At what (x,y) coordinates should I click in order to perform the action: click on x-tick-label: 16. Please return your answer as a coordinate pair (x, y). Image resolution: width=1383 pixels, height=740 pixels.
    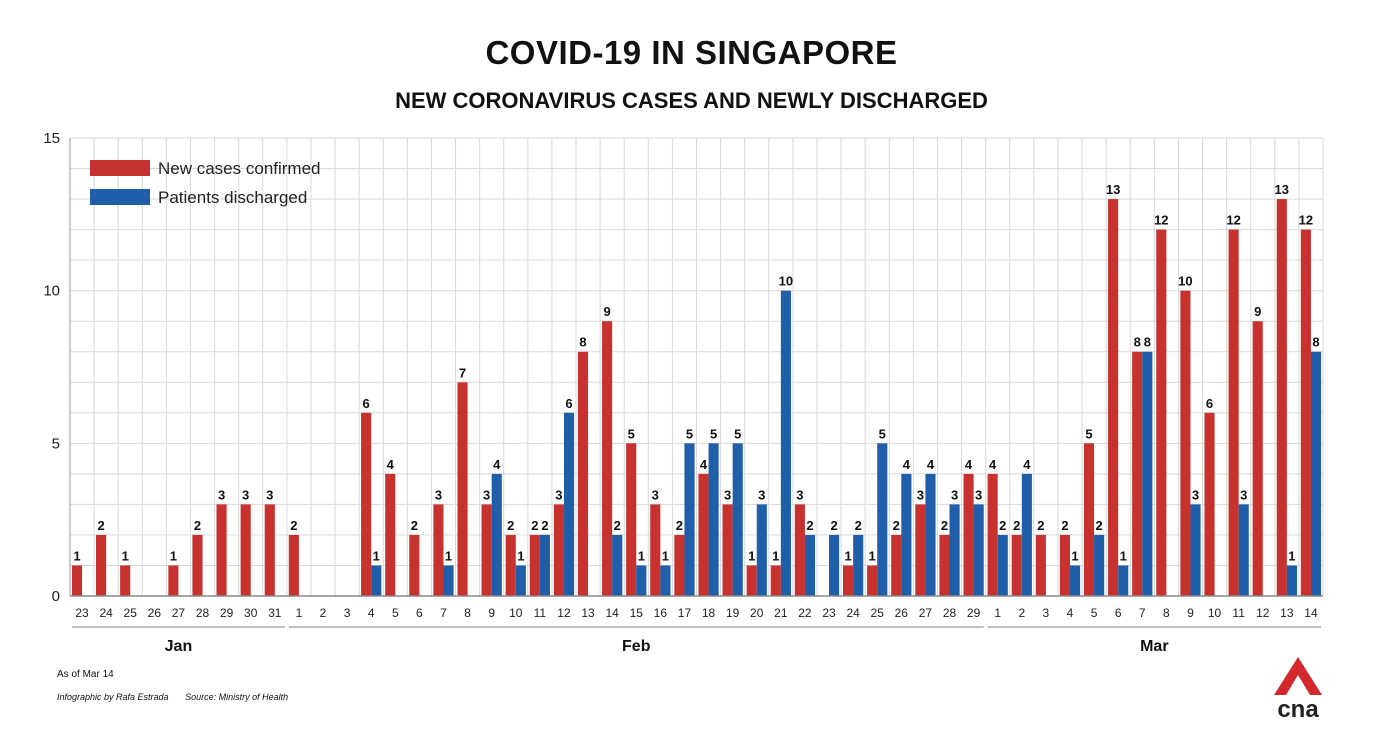
    Looking at the image, I should click on (661, 613).